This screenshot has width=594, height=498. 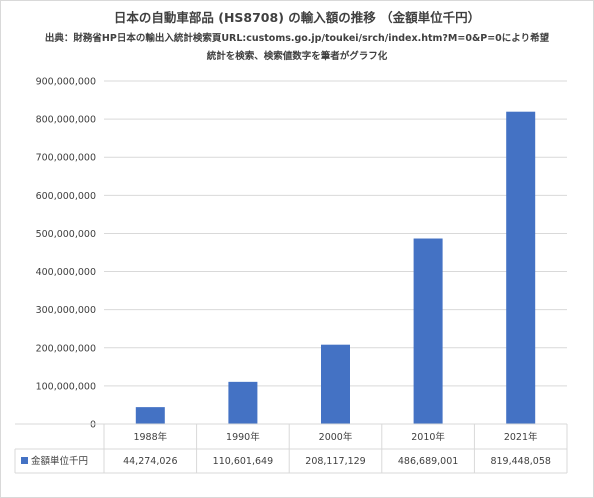 I want to click on y-tick-label: 800,000,000, so click(x=66, y=120).